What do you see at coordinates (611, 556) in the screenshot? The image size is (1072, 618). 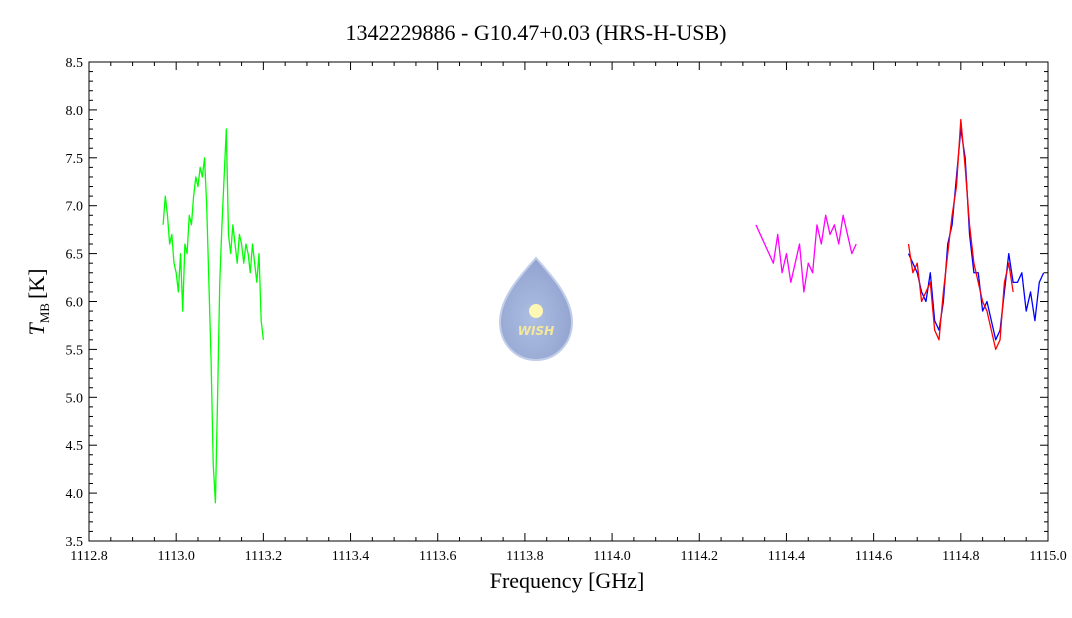 I see `x-tick-label: 1114.0` at bounding box center [611, 556].